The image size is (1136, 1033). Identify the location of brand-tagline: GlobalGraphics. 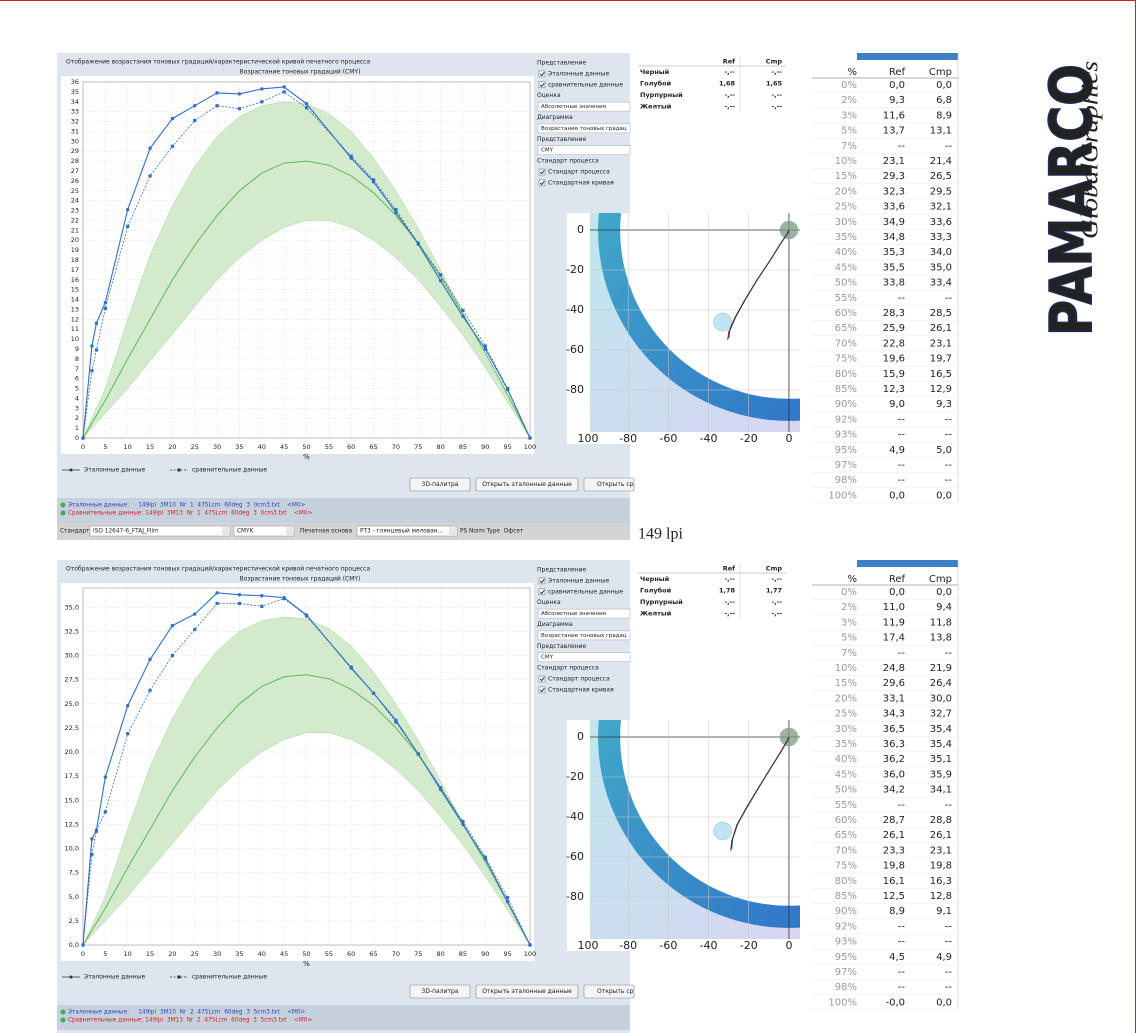
(1091, 150).